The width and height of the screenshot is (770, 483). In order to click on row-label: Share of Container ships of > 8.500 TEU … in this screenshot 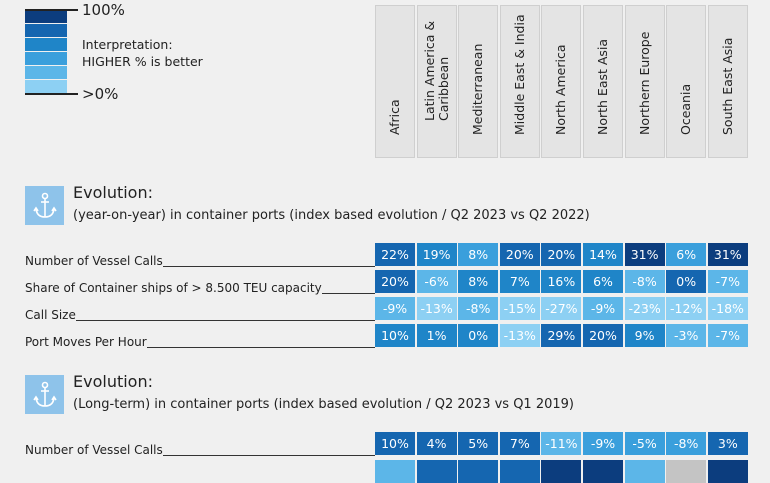, I will do `click(173, 288)`.